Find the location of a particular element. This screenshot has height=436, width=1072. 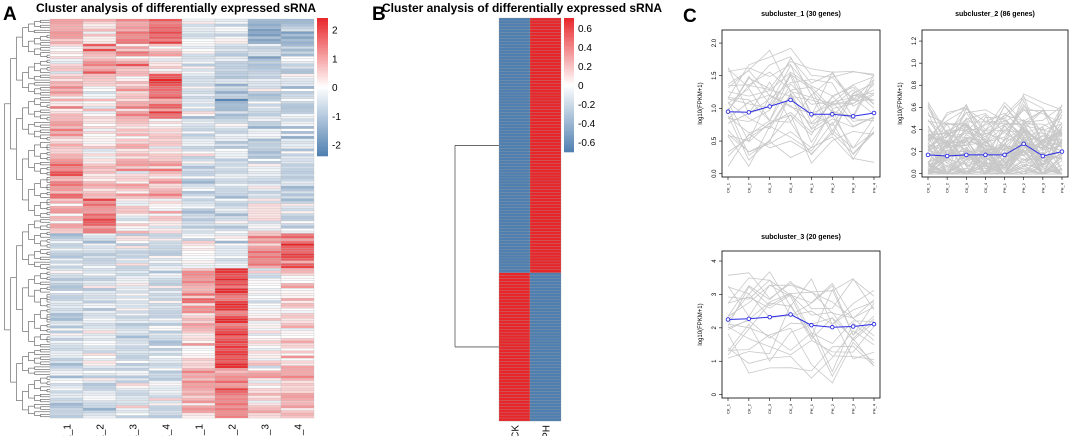

row-dendrogram-b is located at coordinates (476, 246).